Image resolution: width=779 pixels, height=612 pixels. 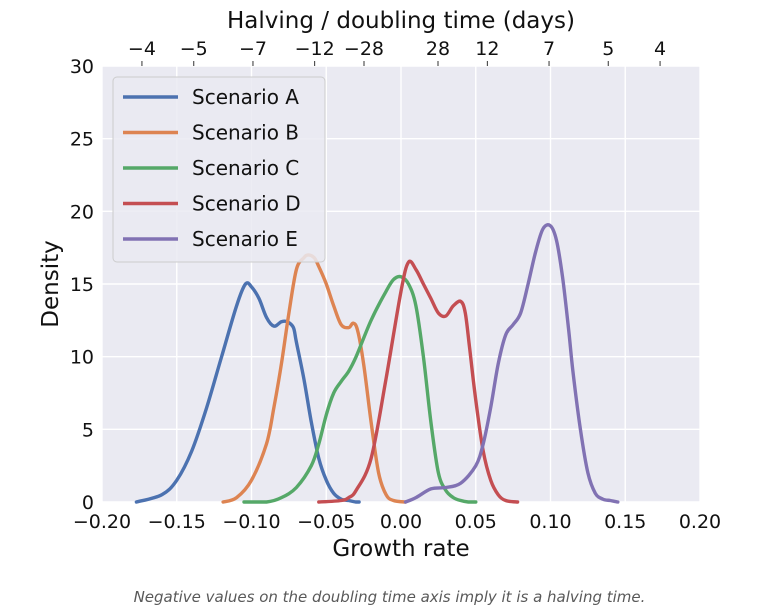 What do you see at coordinates (326, 522) in the screenshot?
I see `x-tick-label: −0.05` at bounding box center [326, 522].